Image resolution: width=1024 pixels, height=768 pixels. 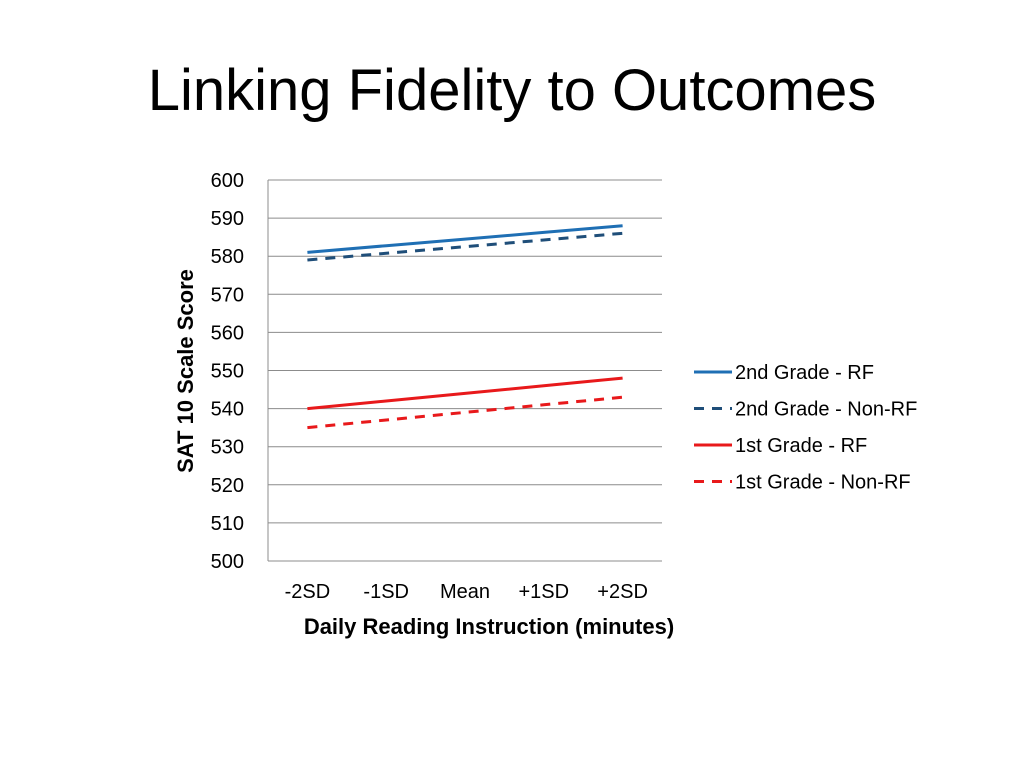 I want to click on y-tick-labels: 500 510 520 530 540 550 560 570 580 590 600, so click(x=227, y=371).